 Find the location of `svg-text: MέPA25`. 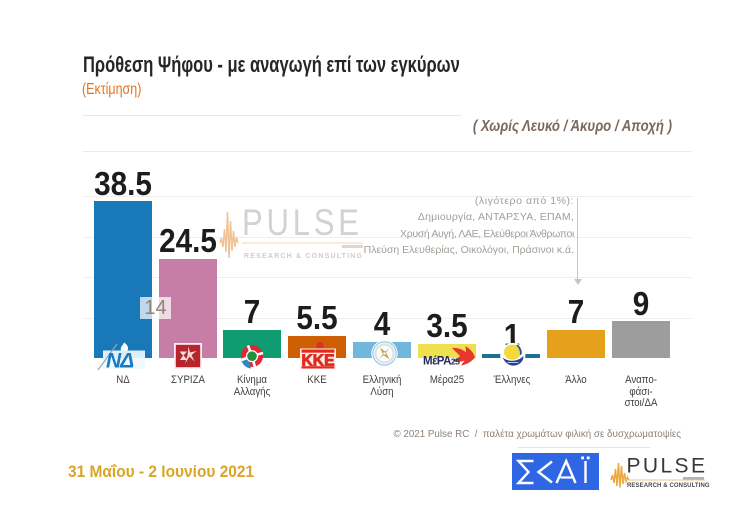

svg-text: MέPA25 is located at coordinates (441, 362).